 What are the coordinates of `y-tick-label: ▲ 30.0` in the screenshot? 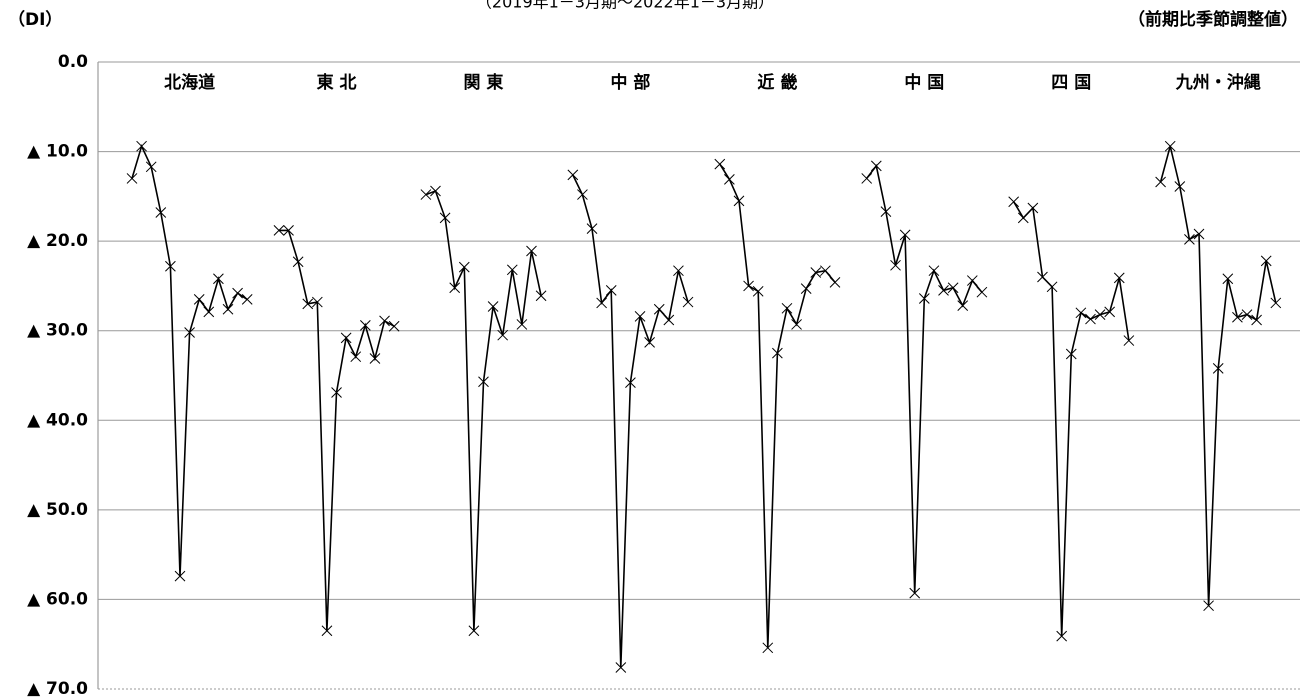 It's located at (57, 331).